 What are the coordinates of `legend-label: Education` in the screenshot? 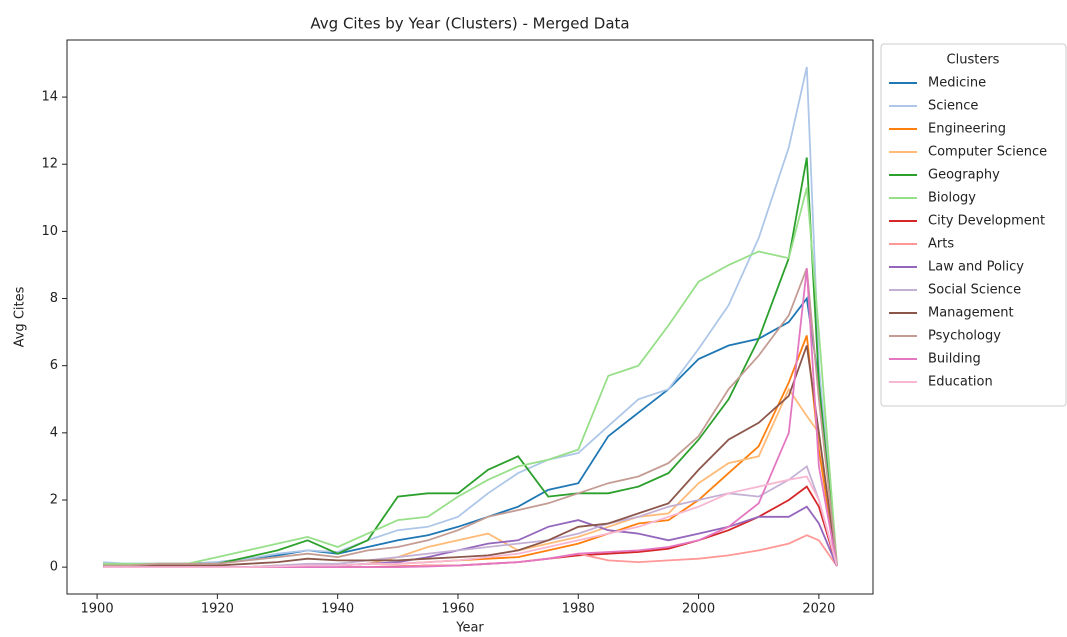 It's located at (960, 382).